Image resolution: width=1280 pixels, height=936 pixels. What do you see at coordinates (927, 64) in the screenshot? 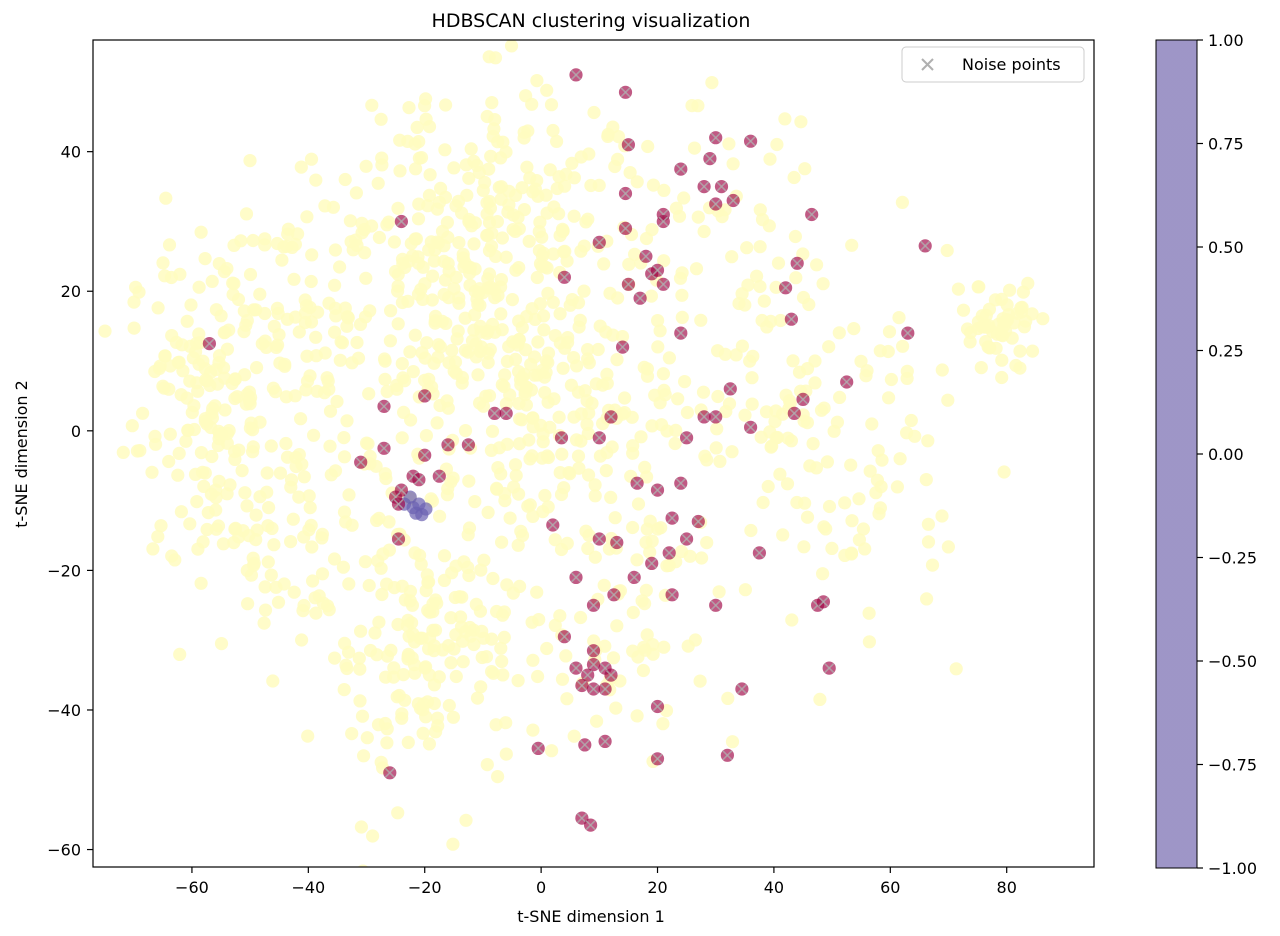
I see `legend-noise-marker` at bounding box center [927, 64].